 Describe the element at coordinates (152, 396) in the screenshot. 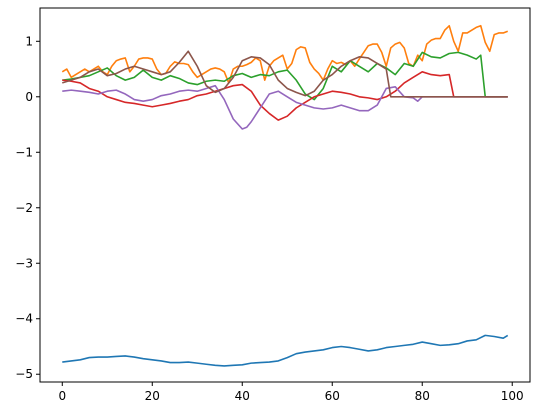

I see `x-tick-label: 20` at that location.